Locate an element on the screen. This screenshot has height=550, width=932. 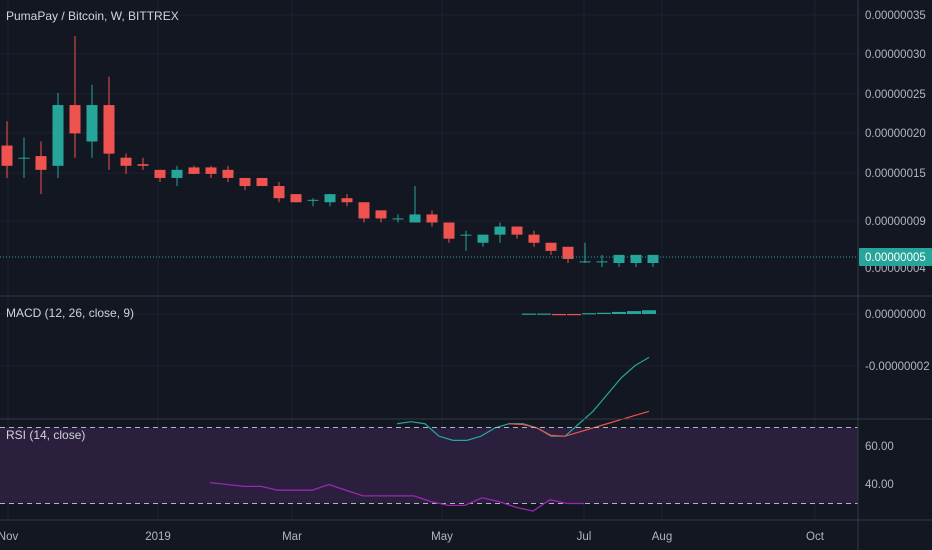
macd-legend: MACD (12, 26, close, 9) is located at coordinates (70, 313).